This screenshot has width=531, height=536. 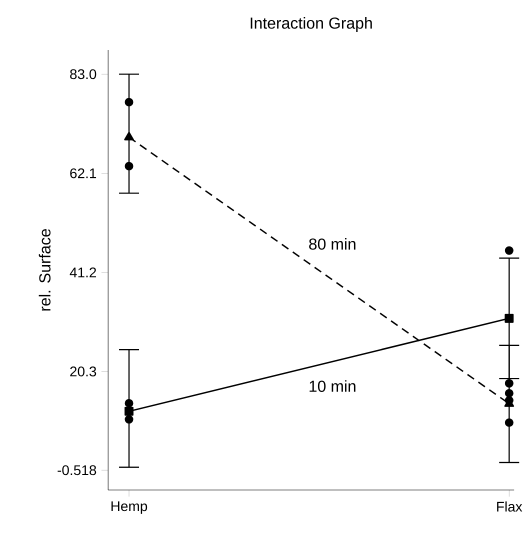 I want to click on series-label: 80 min, so click(x=332, y=244).